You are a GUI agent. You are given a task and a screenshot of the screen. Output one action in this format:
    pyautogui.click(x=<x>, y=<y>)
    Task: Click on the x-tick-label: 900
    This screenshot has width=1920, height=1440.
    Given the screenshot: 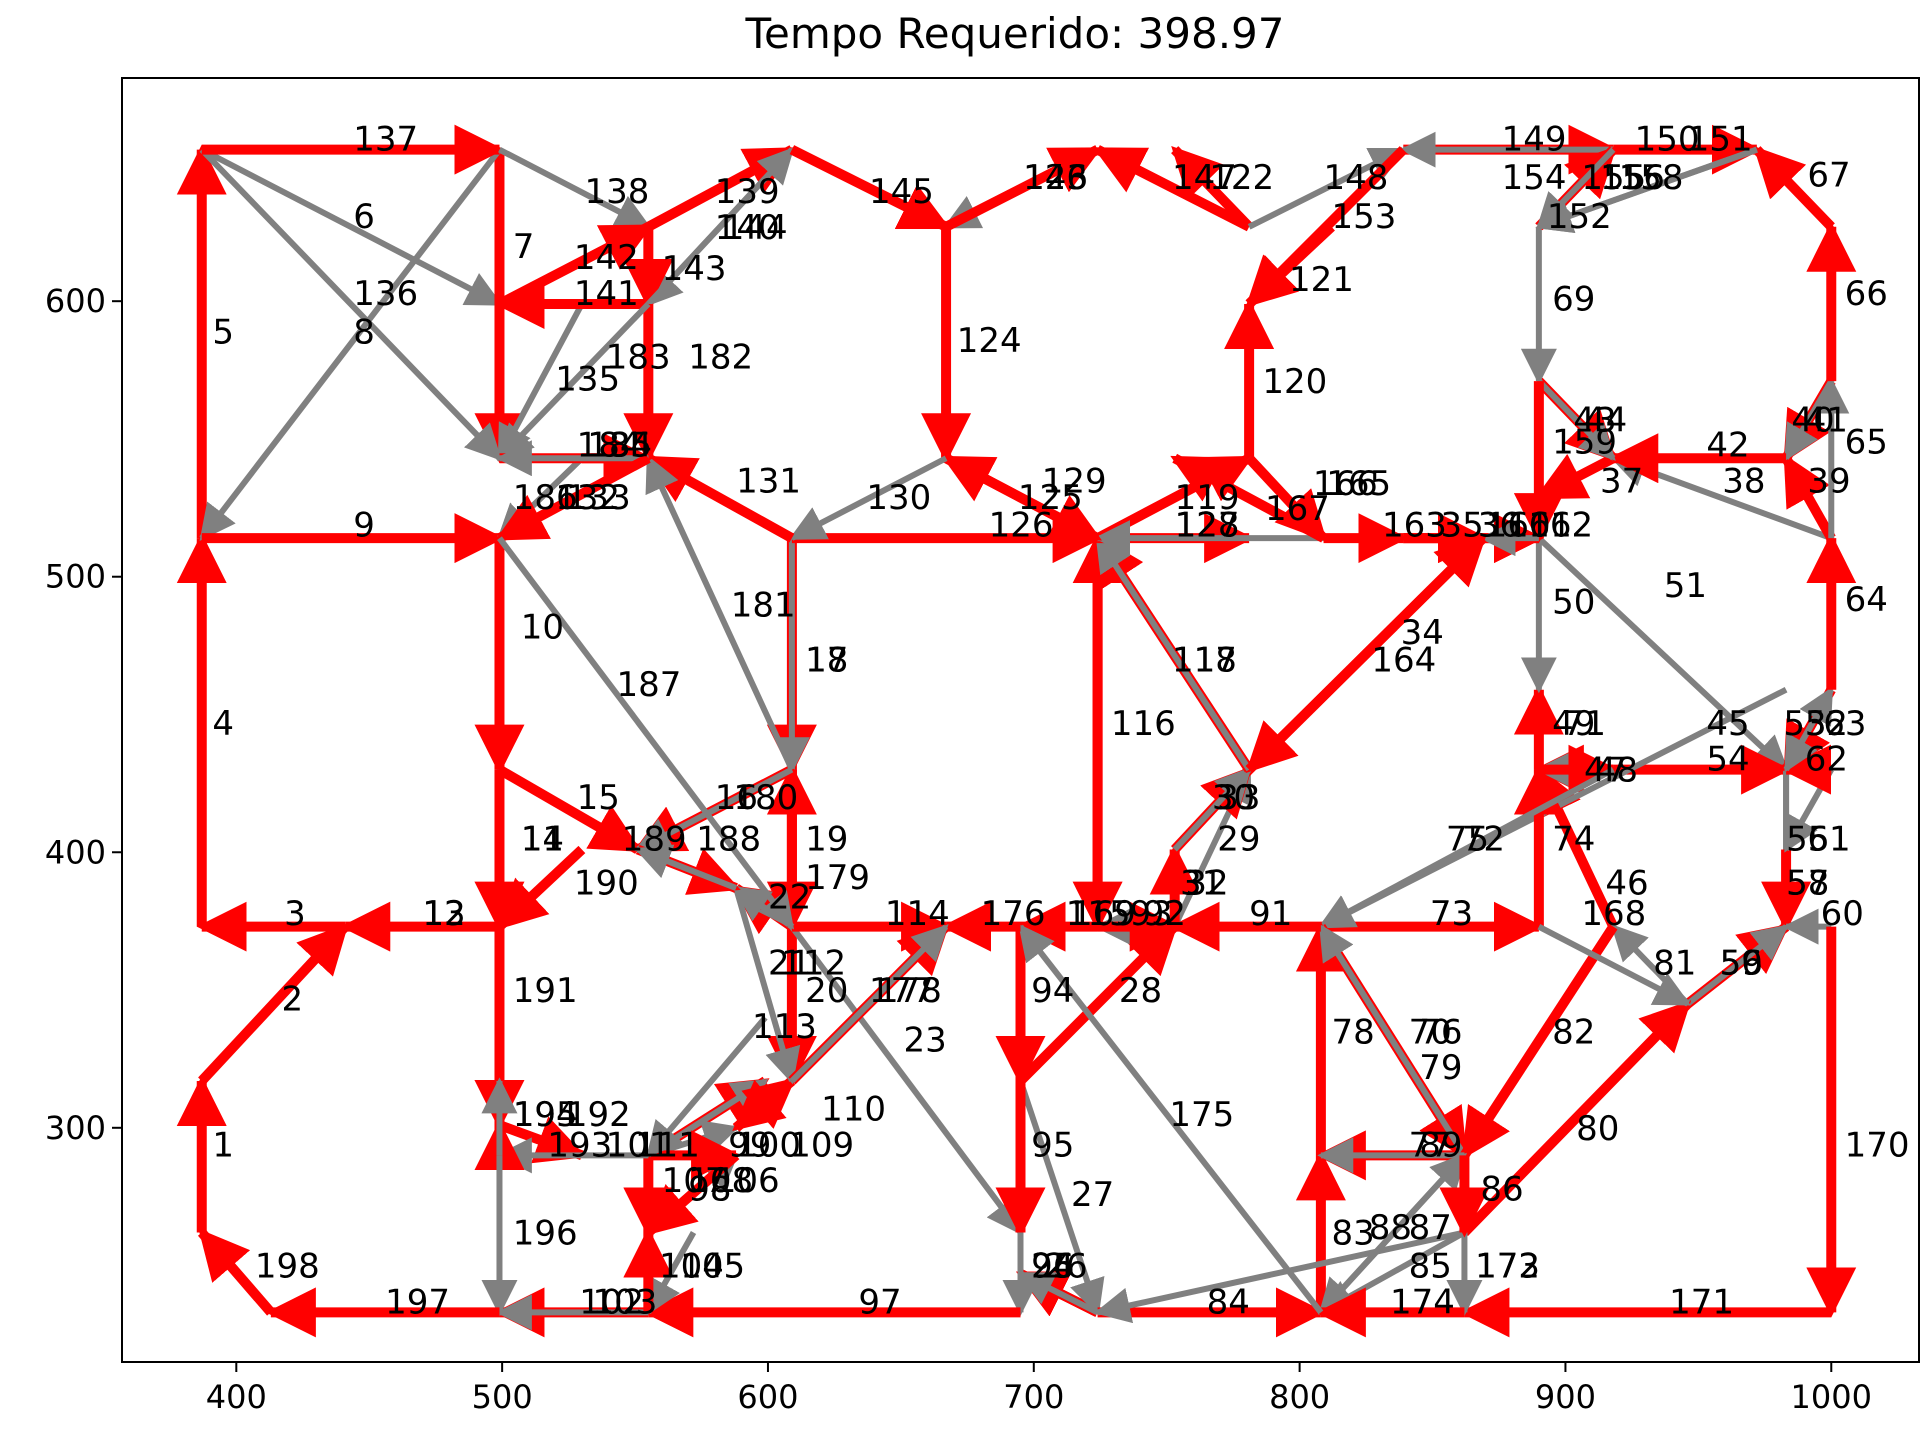 What is the action you would take?
    pyautogui.click(x=1565, y=1397)
    